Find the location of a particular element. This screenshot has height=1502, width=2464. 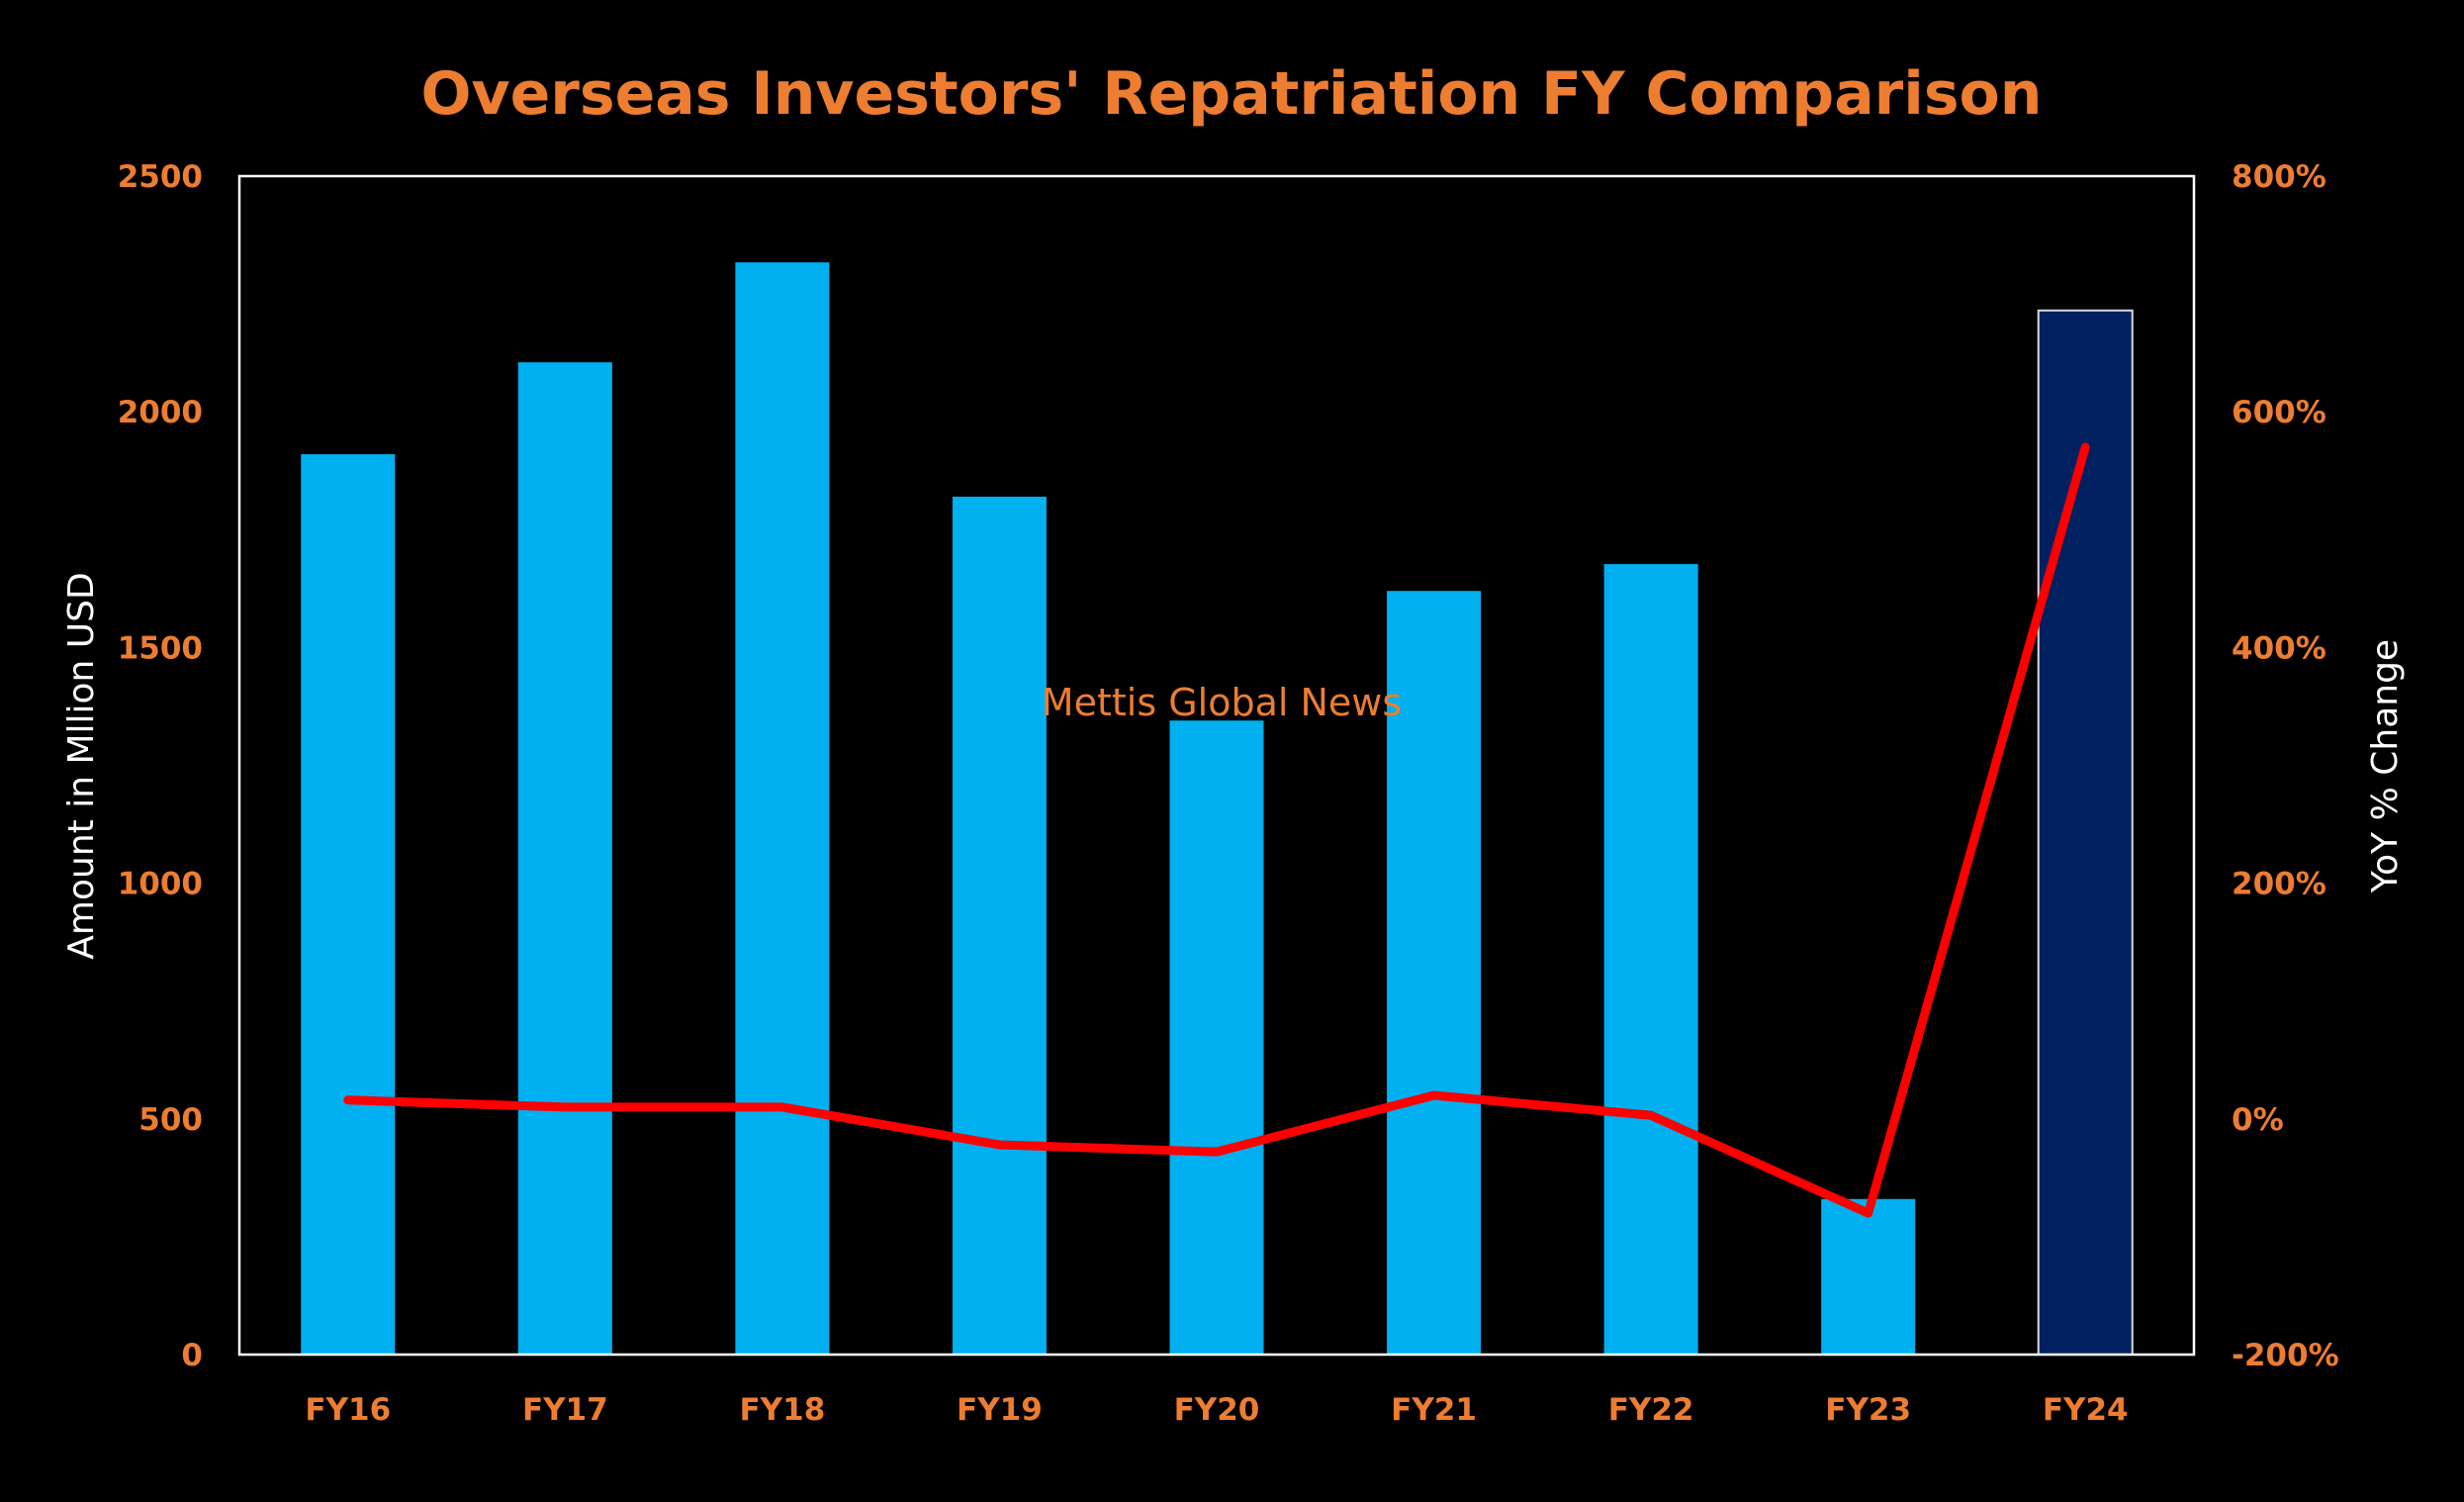

bar-fy24 is located at coordinates (2085, 833).